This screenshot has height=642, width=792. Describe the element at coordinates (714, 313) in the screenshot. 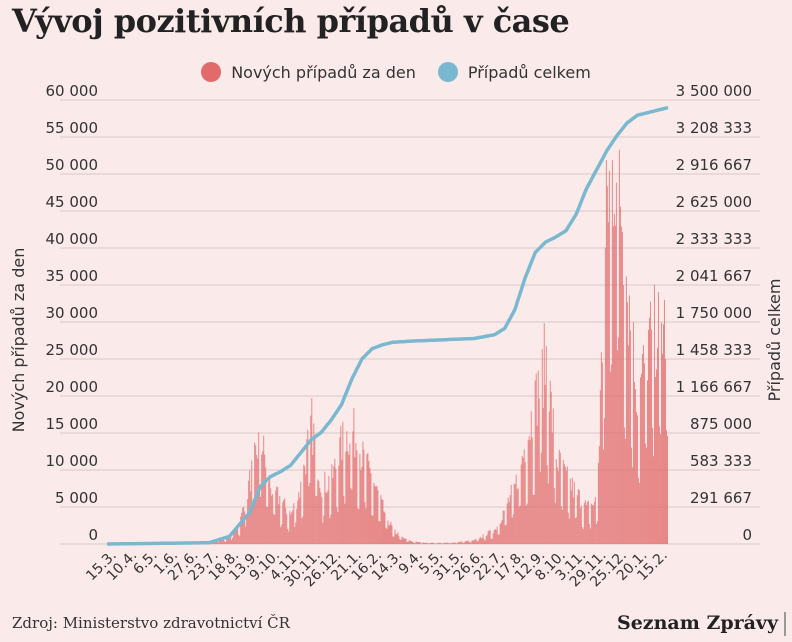

I see `y-right-tick-label: 1 750 000` at that location.